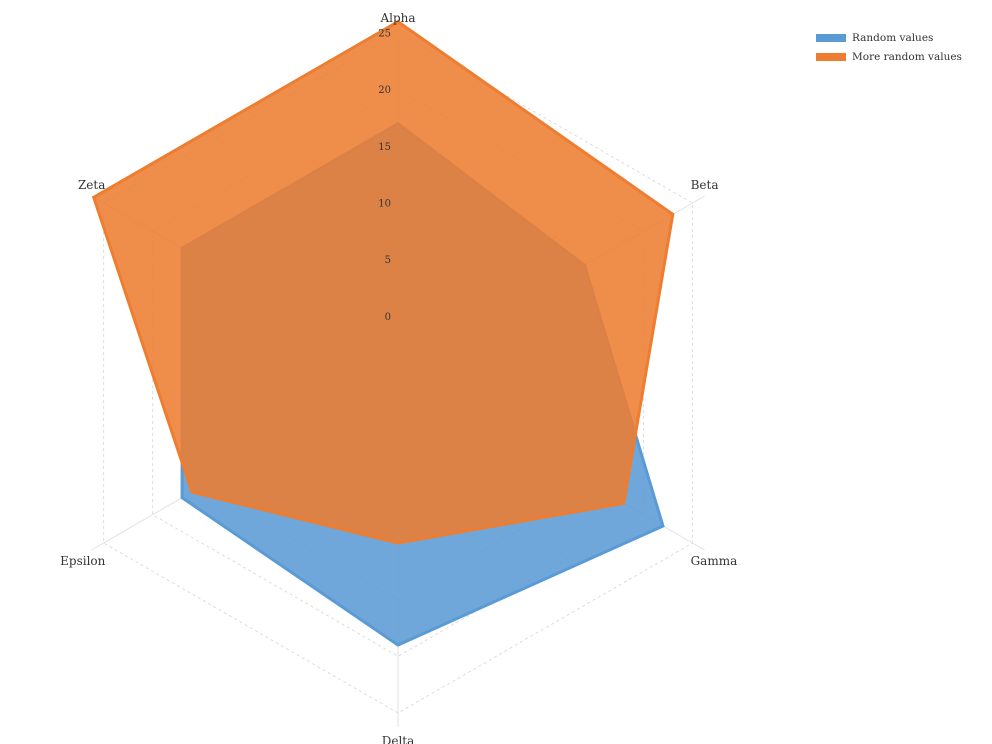 The height and width of the screenshot is (744, 992). I want to click on tick-label-1: 5, so click(388, 260).